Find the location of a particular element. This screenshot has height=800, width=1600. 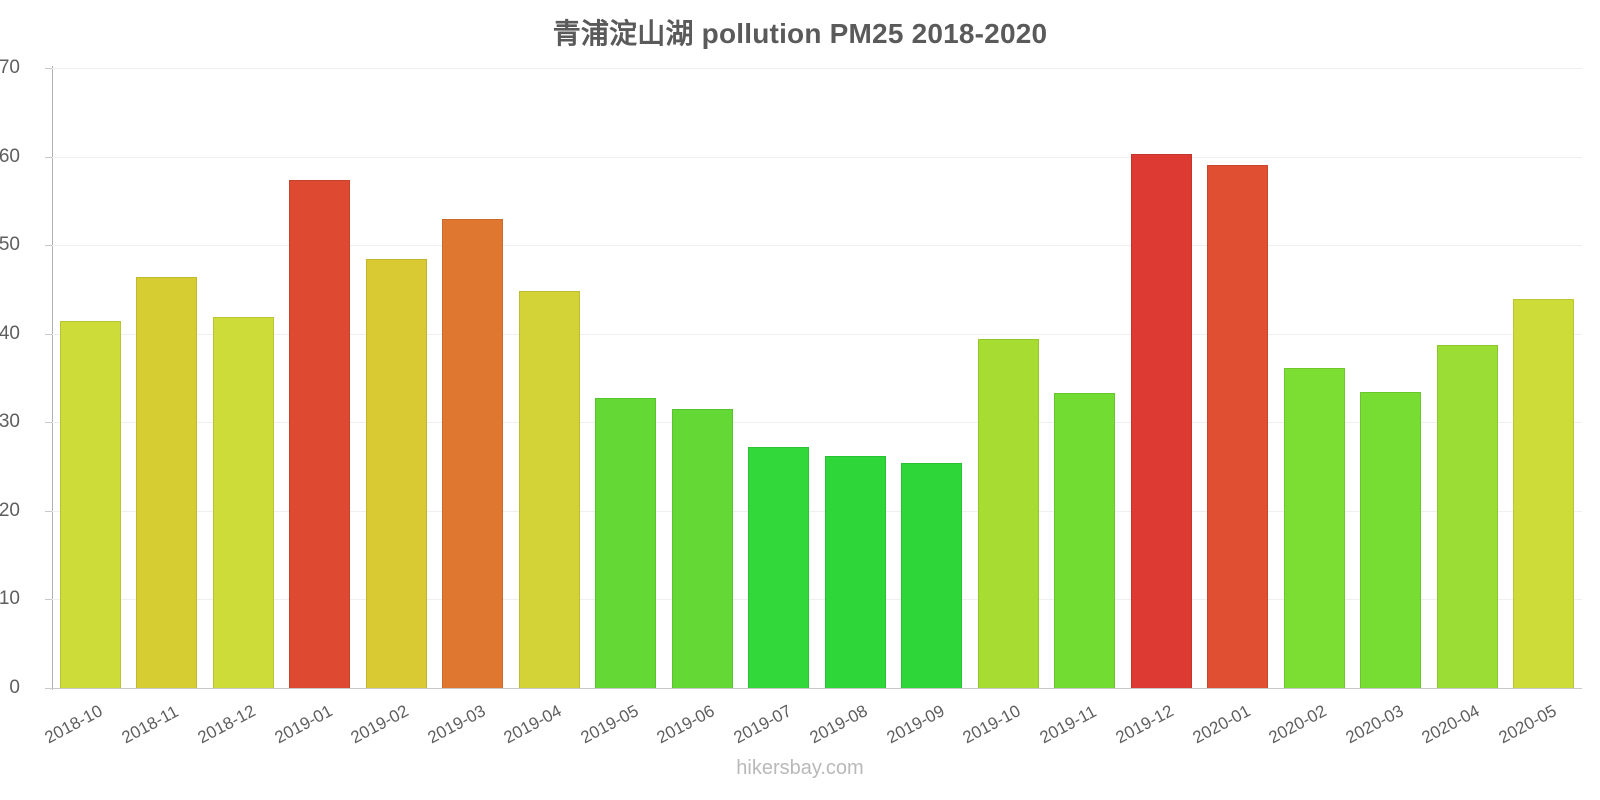

x-tick-label: 2019-10 is located at coordinates (991, 724).